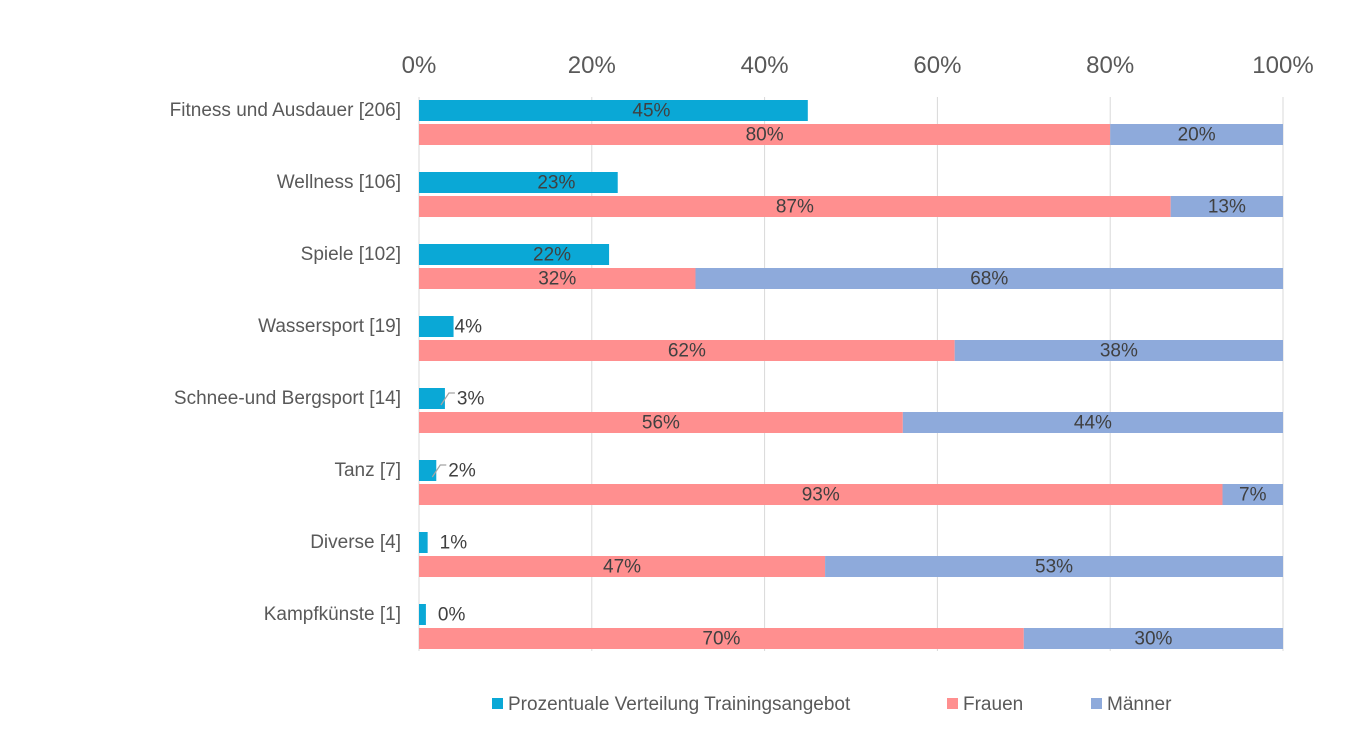 Image resolution: width=1355 pixels, height=755 pixels. Describe the element at coordinates (419, 65) in the screenshot. I see `x-tick-label: 0%` at that location.